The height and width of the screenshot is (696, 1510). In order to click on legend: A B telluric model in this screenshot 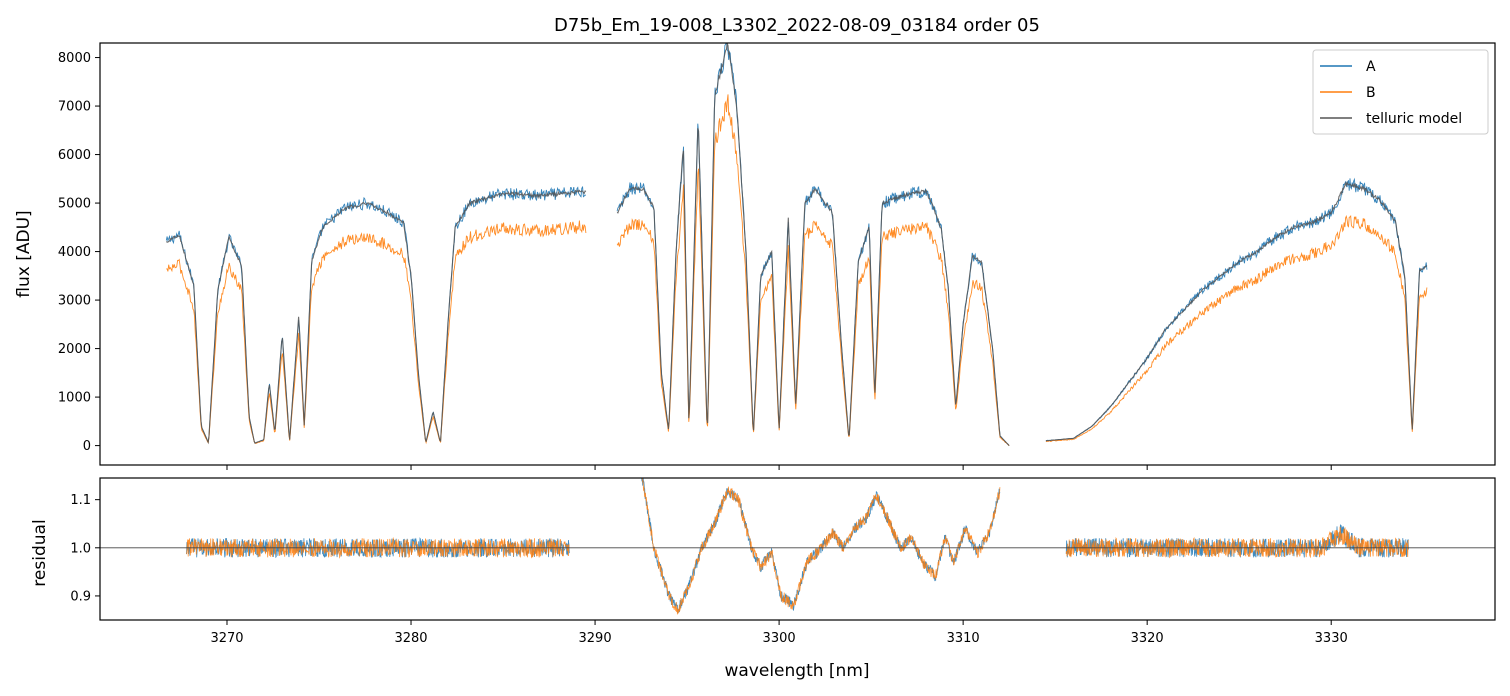, I will do `click(1400, 92)`.